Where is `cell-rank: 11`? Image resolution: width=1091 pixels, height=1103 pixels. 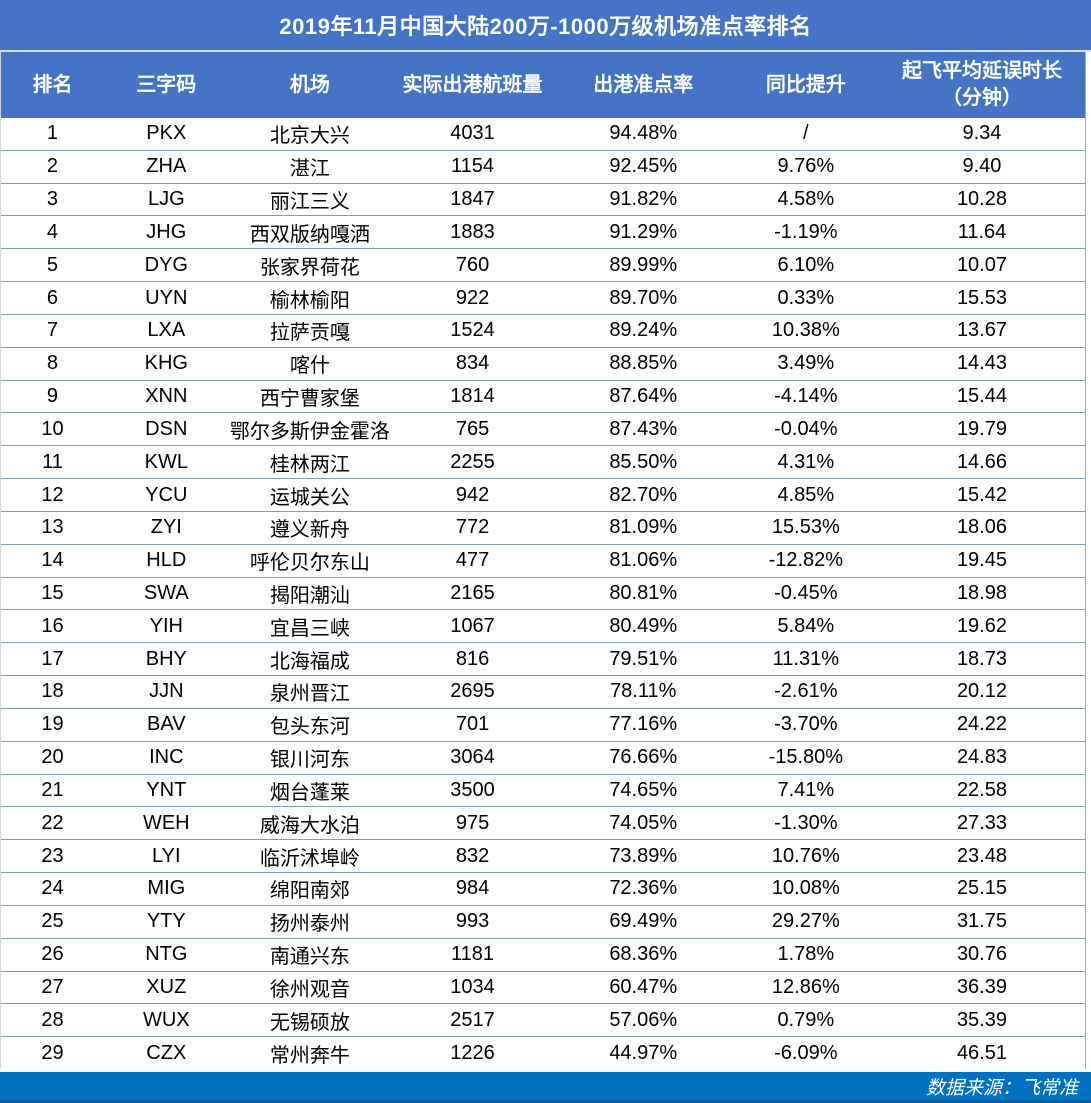 cell-rank: 11 is located at coordinates (52, 461).